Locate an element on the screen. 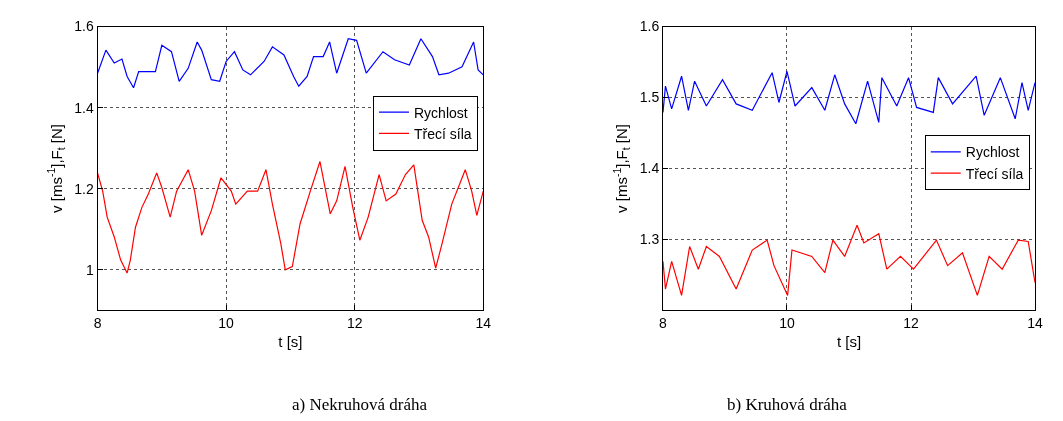 The height and width of the screenshot is (421, 1063). y-tick-label: 1 is located at coordinates (89, 269).